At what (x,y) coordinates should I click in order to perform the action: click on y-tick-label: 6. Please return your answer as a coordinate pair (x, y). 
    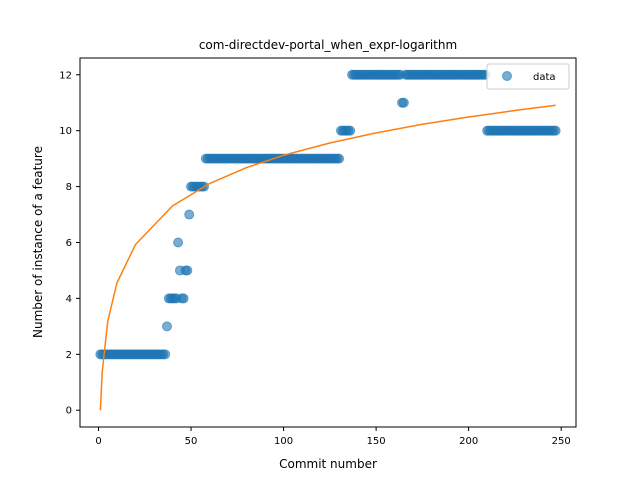
    Looking at the image, I should click on (69, 243).